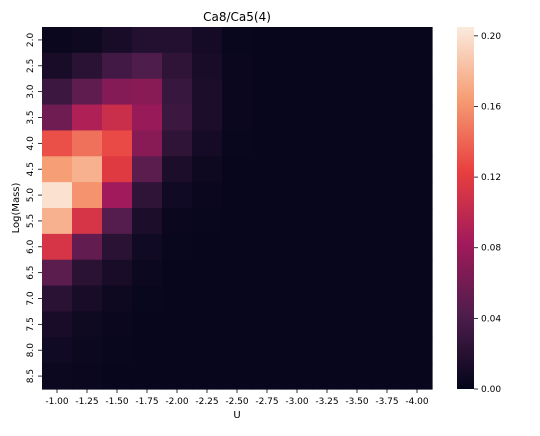 The image size is (540, 436). Describe the element at coordinates (31, 324) in the screenshot. I see `y-tick-label: 7.5` at that location.